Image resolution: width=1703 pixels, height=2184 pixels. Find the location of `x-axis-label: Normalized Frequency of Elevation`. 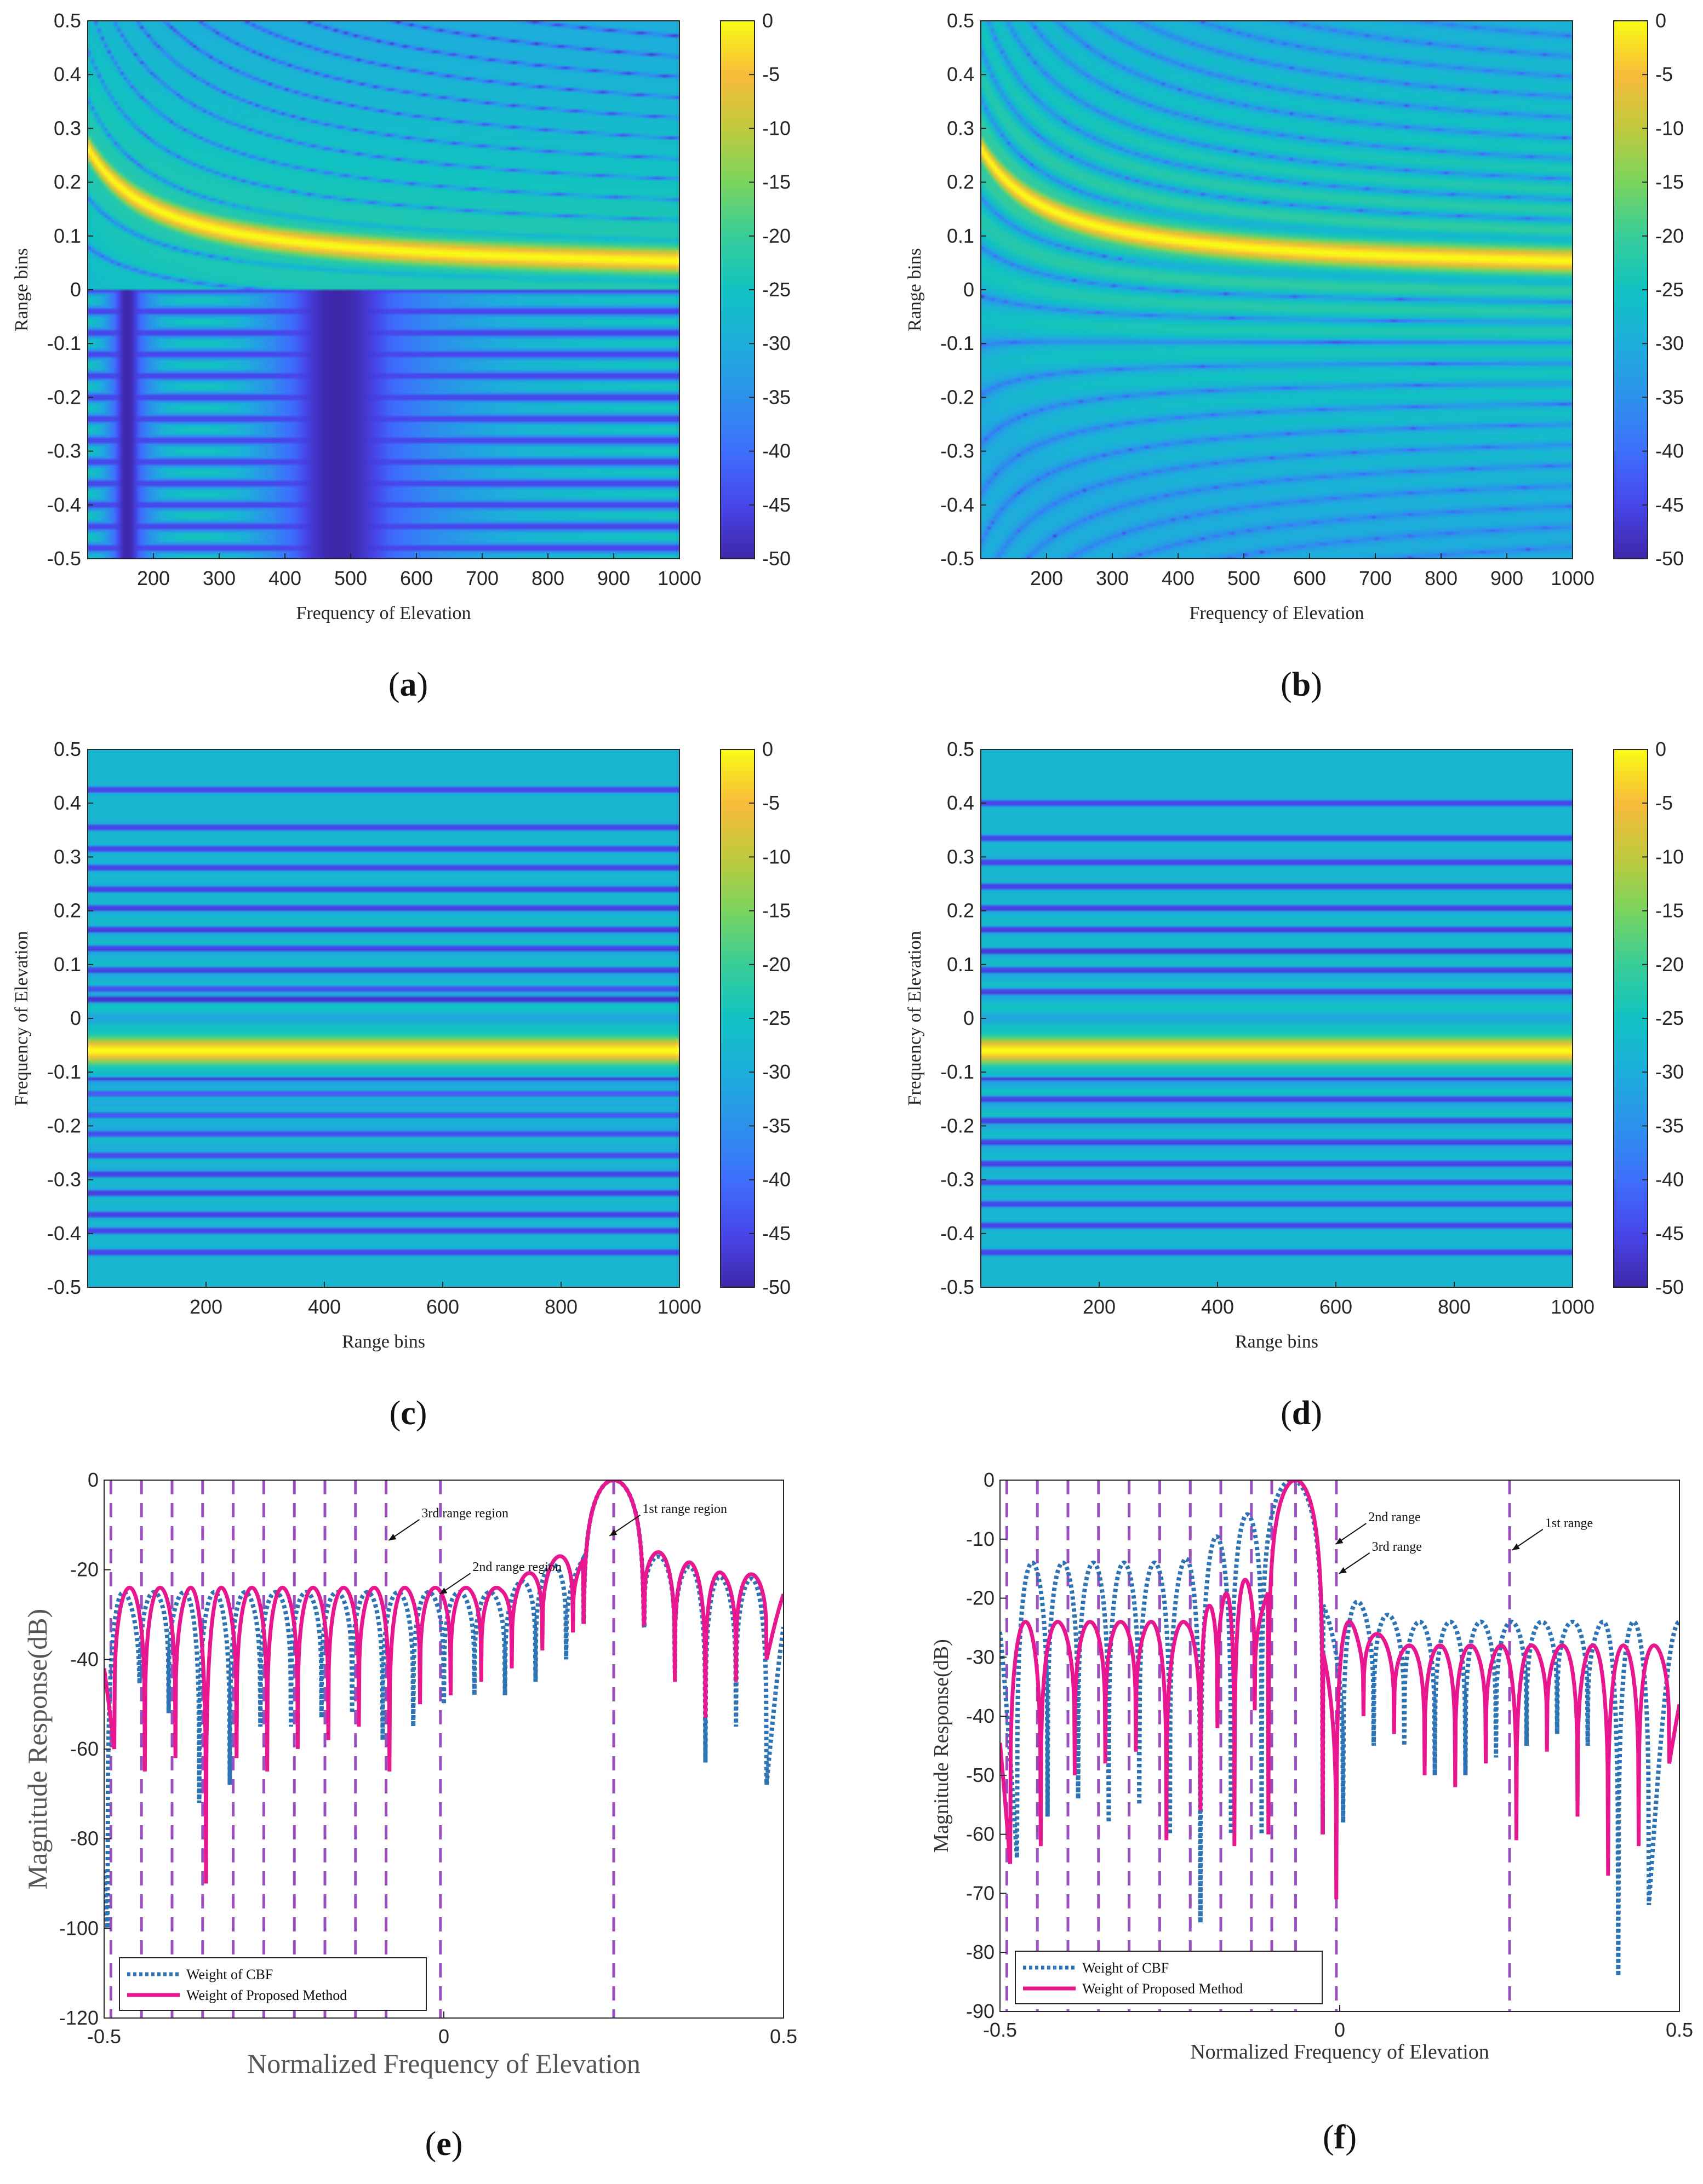

x-axis-label: Normalized Frequency of Elevation is located at coordinates (444, 2063).